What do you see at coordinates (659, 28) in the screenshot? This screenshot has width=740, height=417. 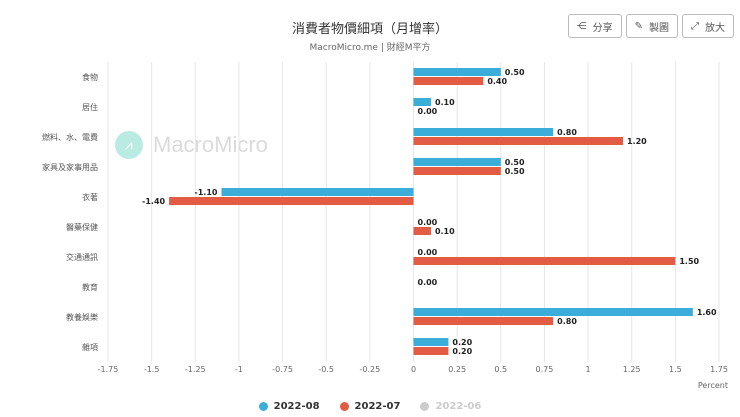 I see `draw-label: 製圖` at bounding box center [659, 28].